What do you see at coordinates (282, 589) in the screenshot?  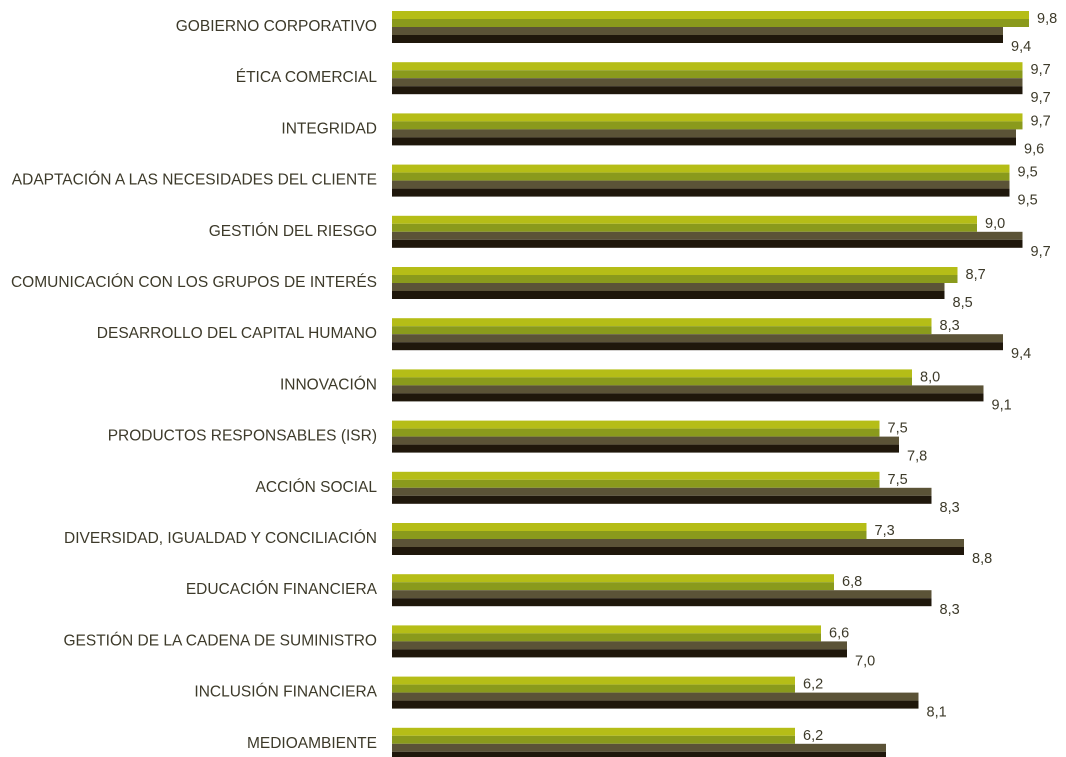 I see `category-label: EDUCACIÓN FINANCIERA` at bounding box center [282, 589].